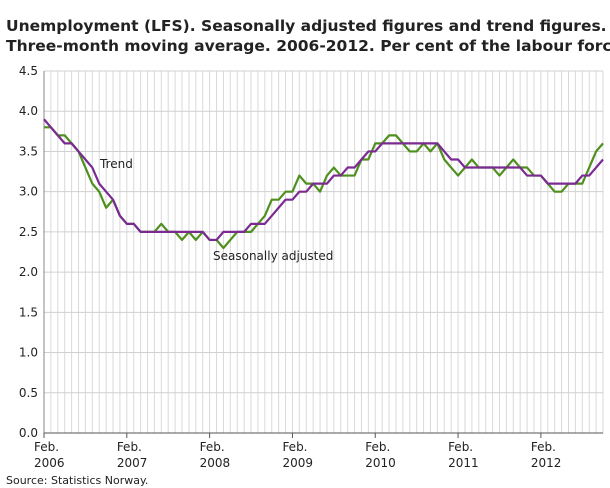 This screenshot has height=488, width=610. I want to click on x-tick-label: Feb. 2009, so click(297, 455).